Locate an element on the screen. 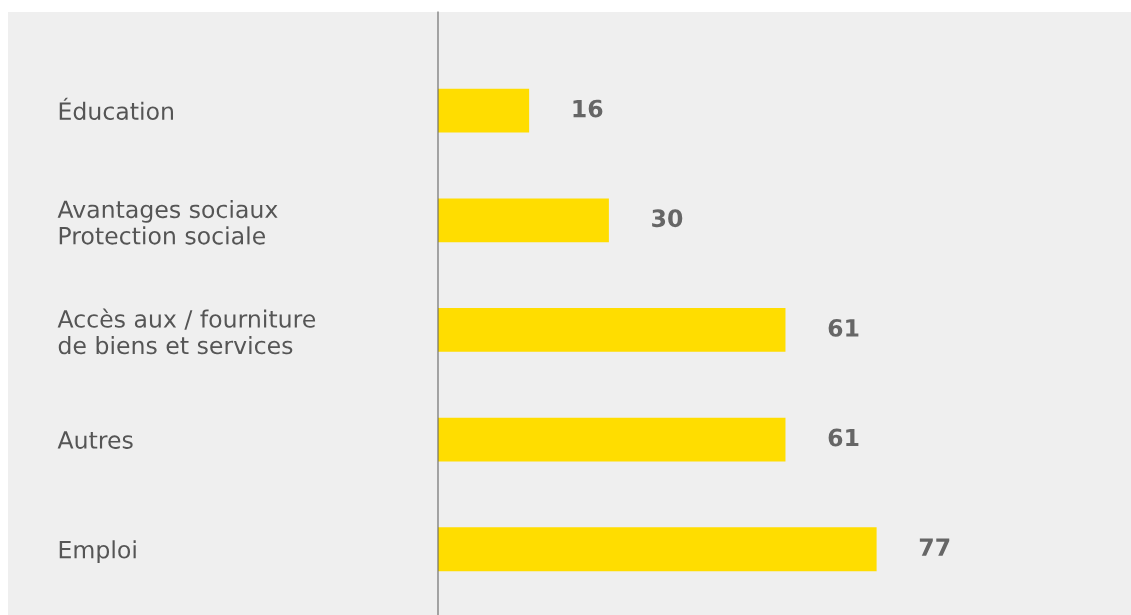 The image size is (1131, 615). data-label: 77 is located at coordinates (934, 547).